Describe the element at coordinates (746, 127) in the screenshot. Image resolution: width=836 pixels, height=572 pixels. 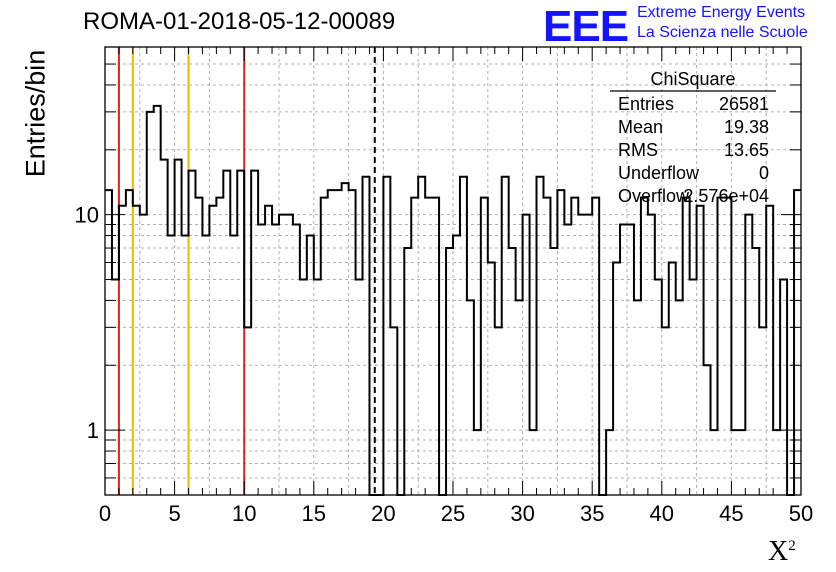
I see `stats-row-value: 19.38` at that location.